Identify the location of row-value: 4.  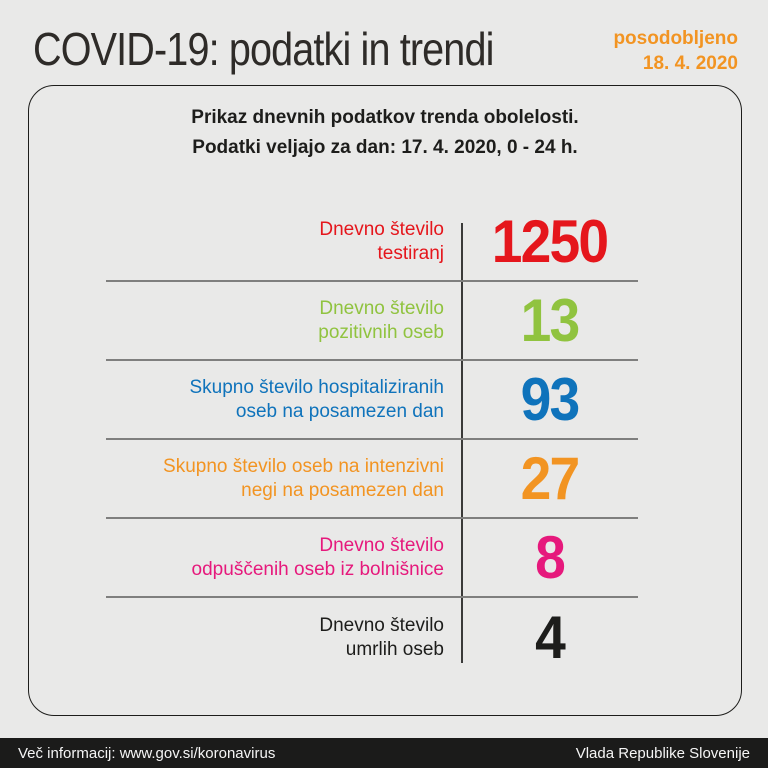
(550, 637).